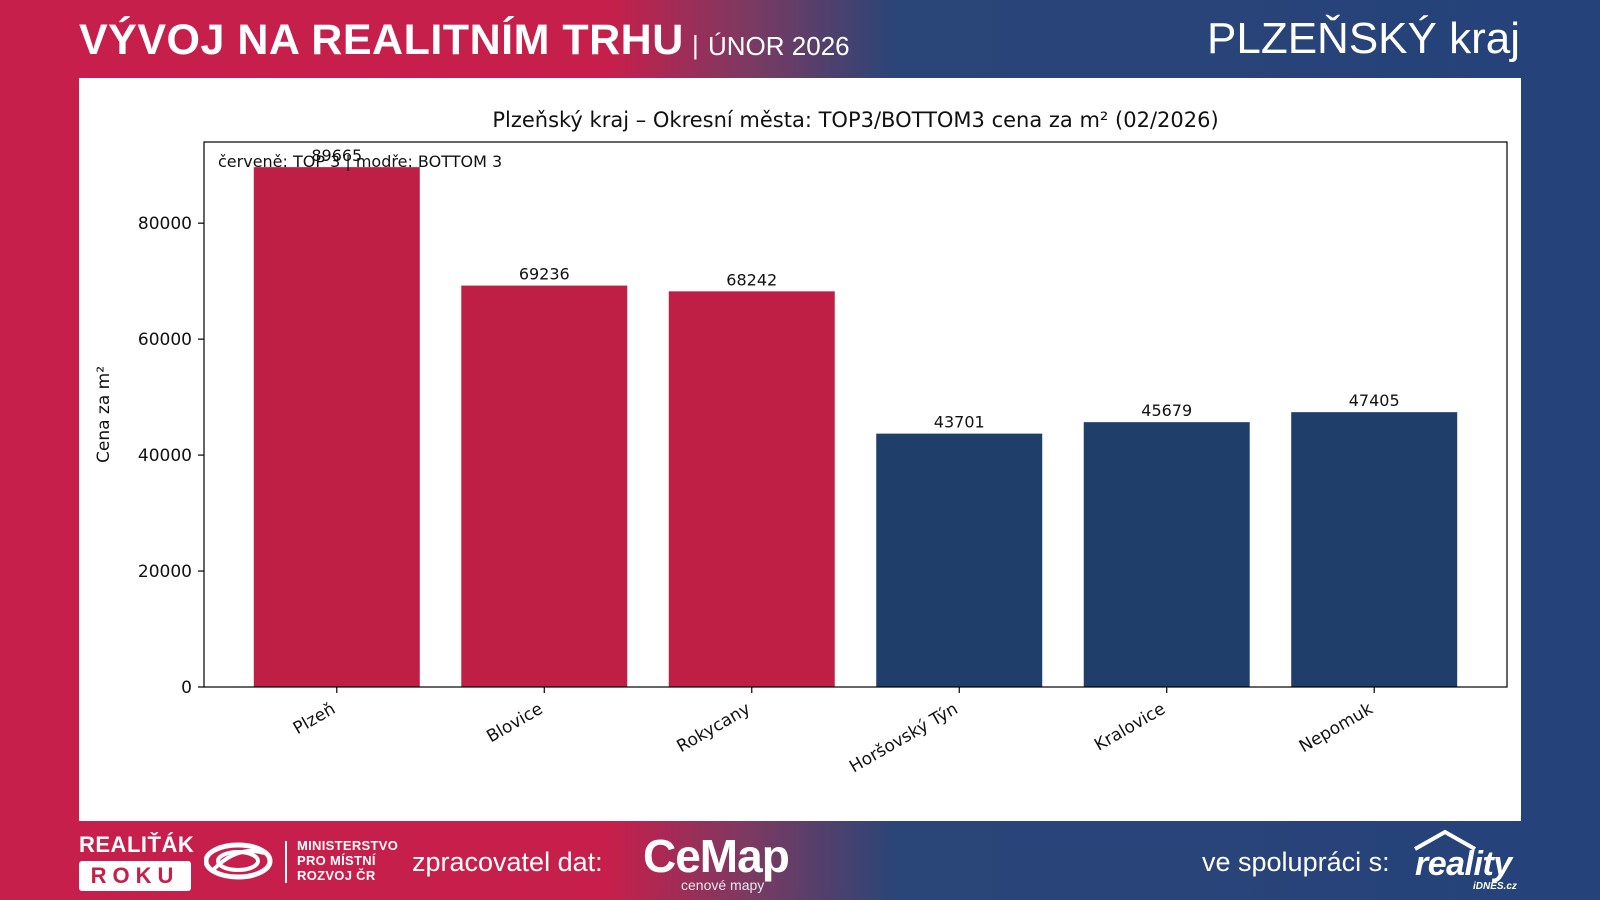 This screenshot has width=1600, height=900. I want to click on x-tick-label-3: Horšovský Týn, so click(903, 738).